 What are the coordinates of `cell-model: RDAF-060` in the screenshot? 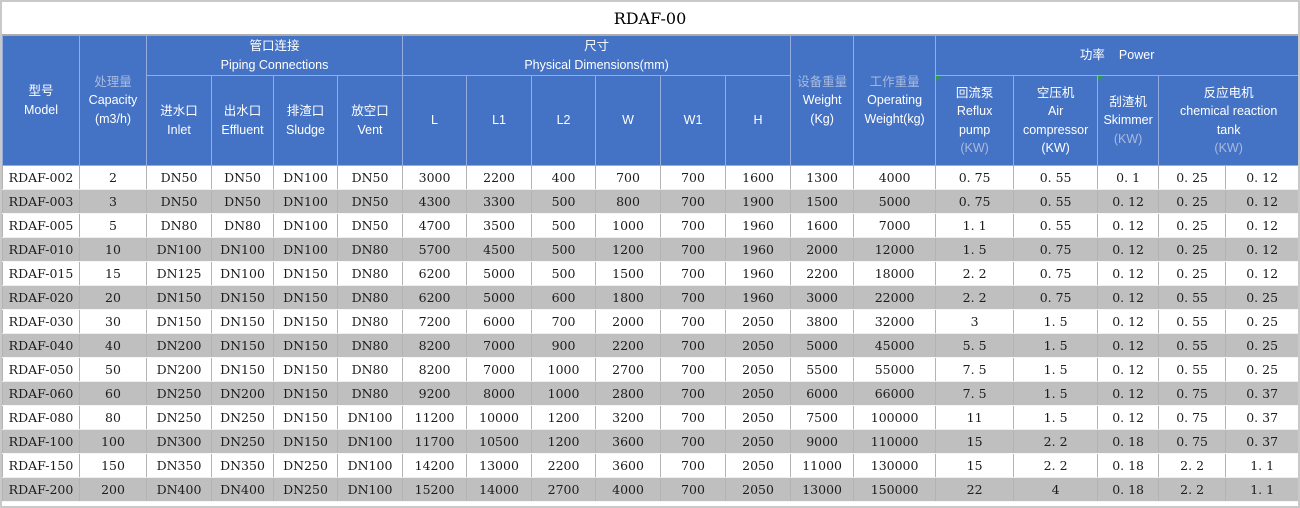 It's located at (41, 393).